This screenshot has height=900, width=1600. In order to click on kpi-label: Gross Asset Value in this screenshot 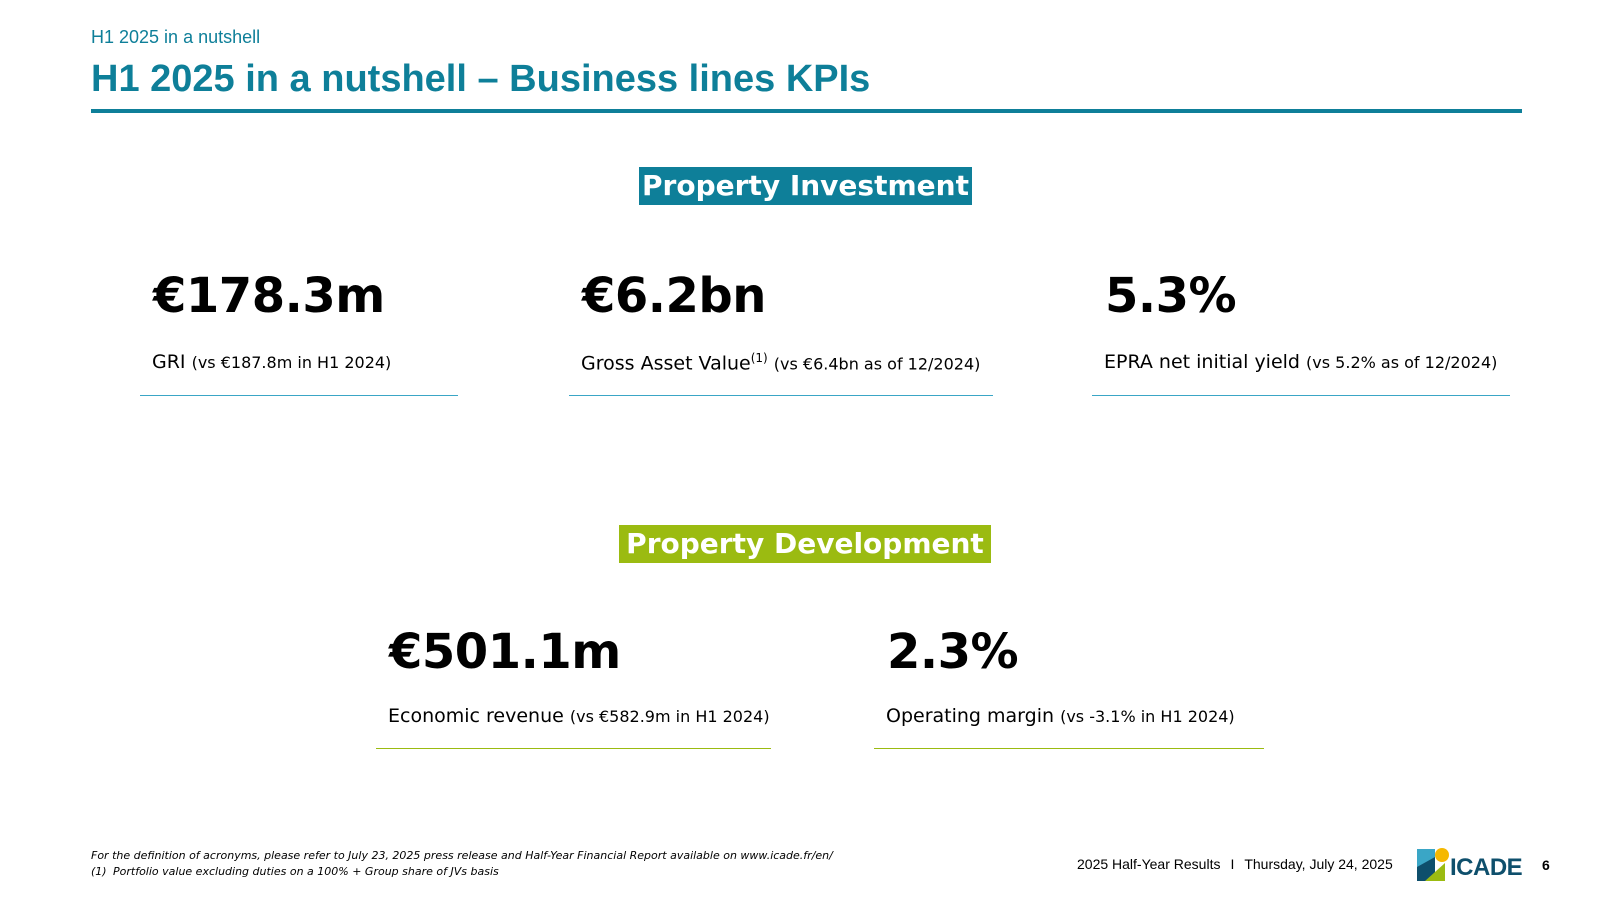, I will do `click(666, 363)`.